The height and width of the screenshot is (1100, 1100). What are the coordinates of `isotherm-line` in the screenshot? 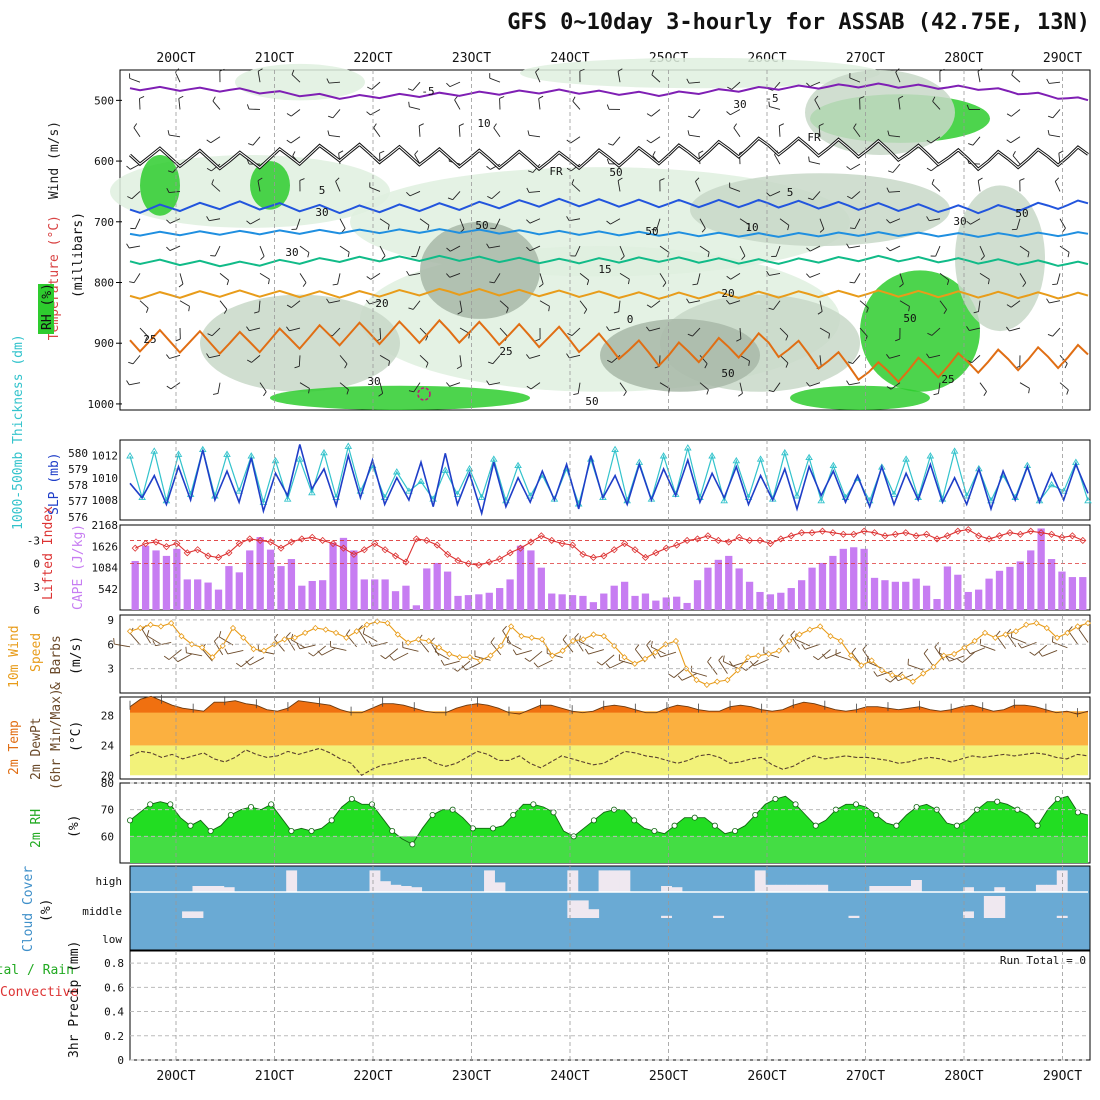 It's located at (609, 206).